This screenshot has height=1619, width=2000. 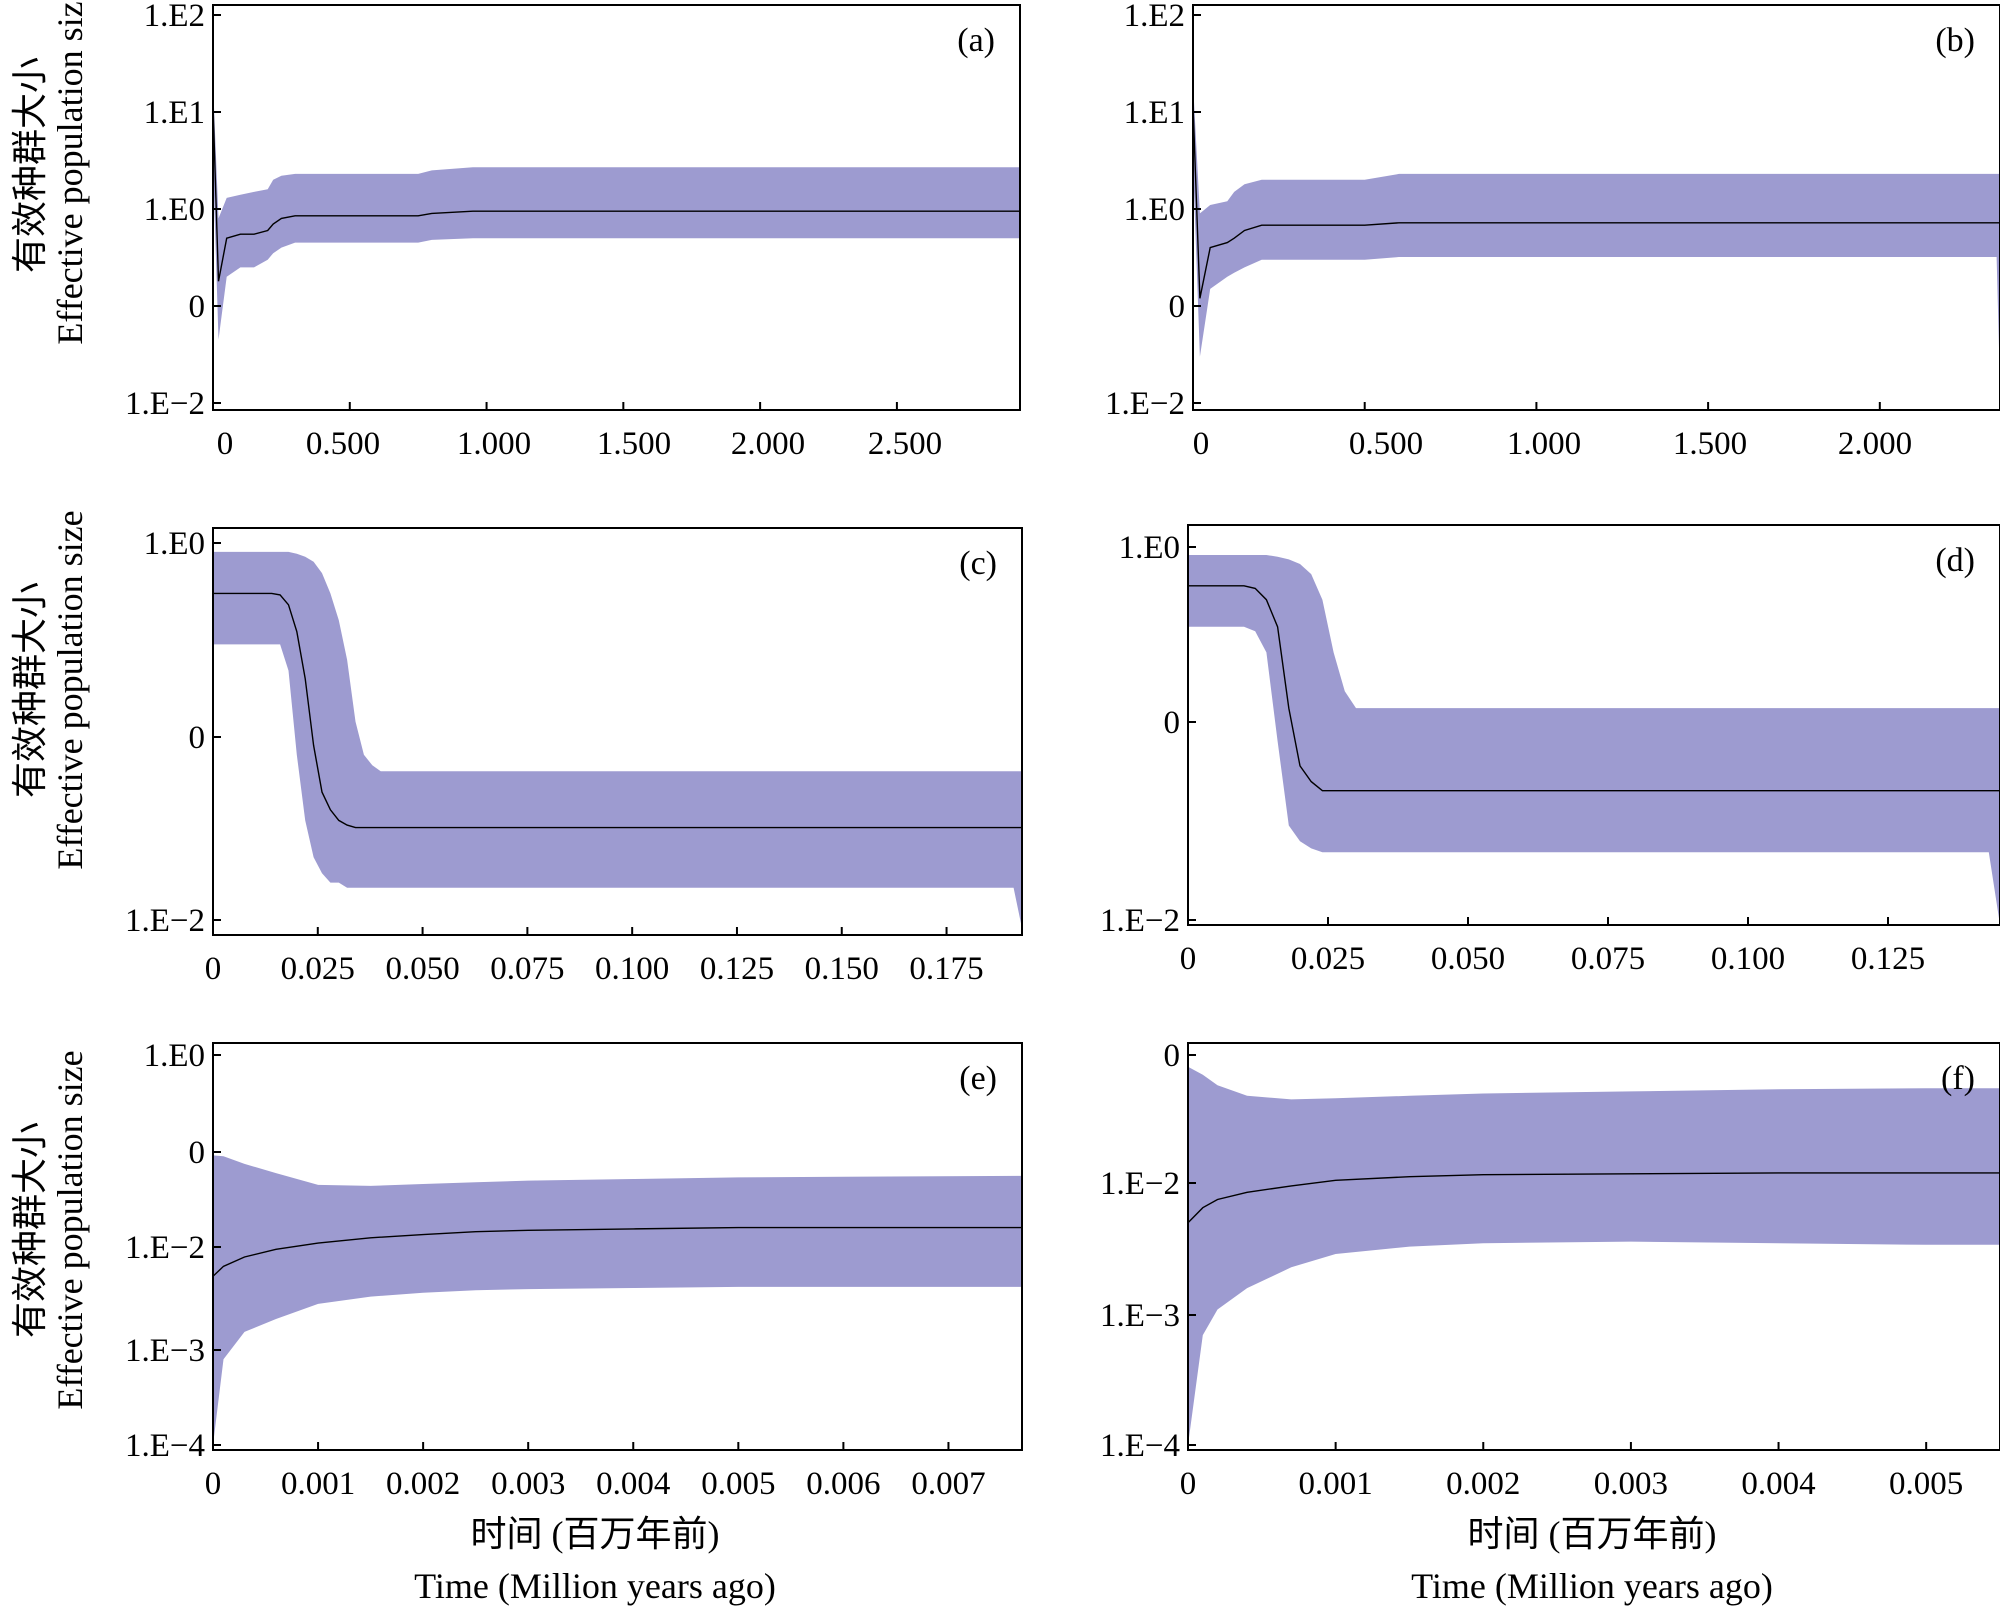 I want to click on panel-label: (d), so click(x=1955, y=560).